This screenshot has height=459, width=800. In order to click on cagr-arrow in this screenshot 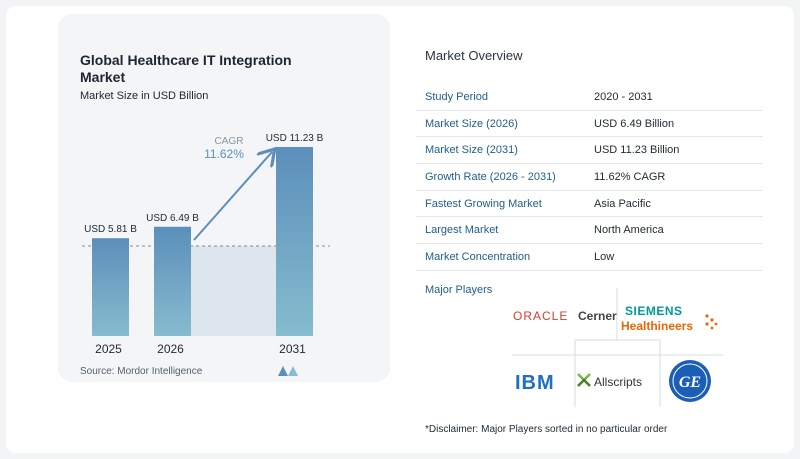, I will do `click(232, 196)`.